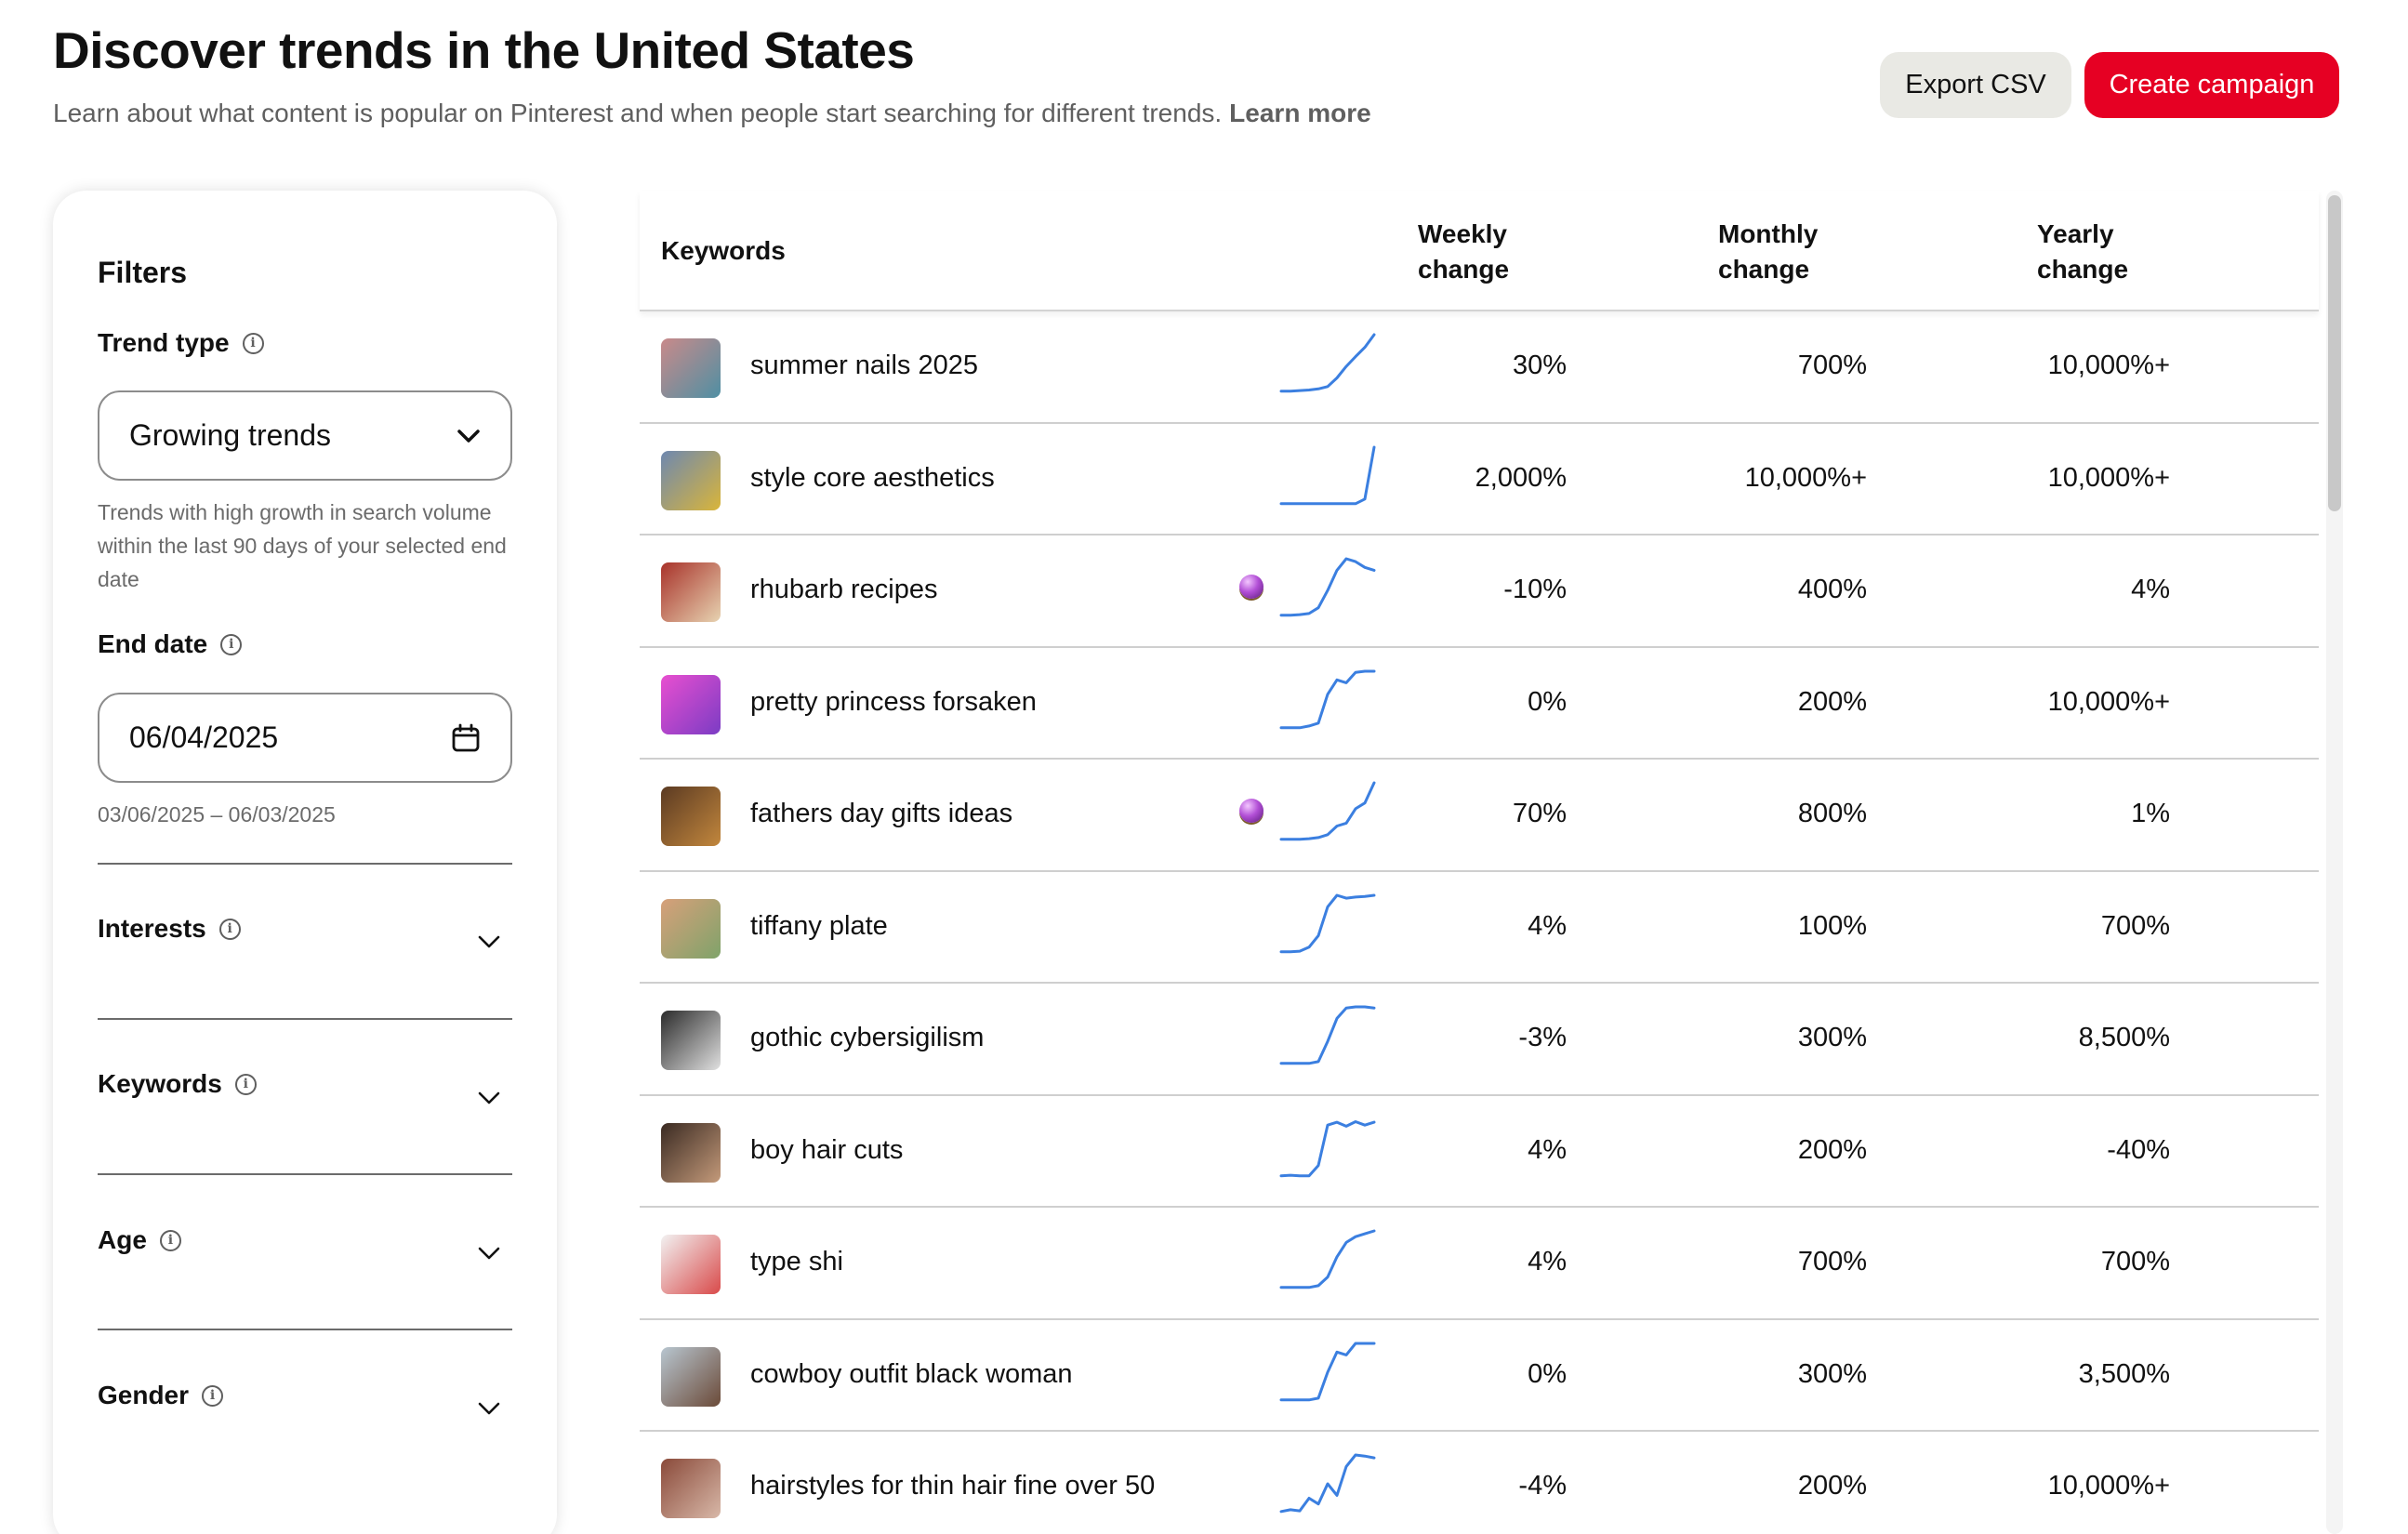 This screenshot has height=1534, width=2408. I want to click on trend-type-label: Trend type i, so click(181, 343).